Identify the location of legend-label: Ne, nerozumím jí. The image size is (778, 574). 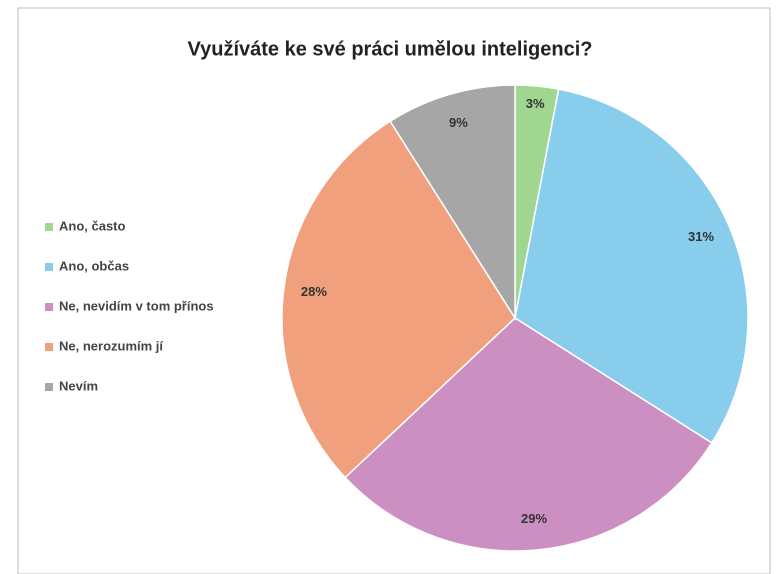
(111, 345).